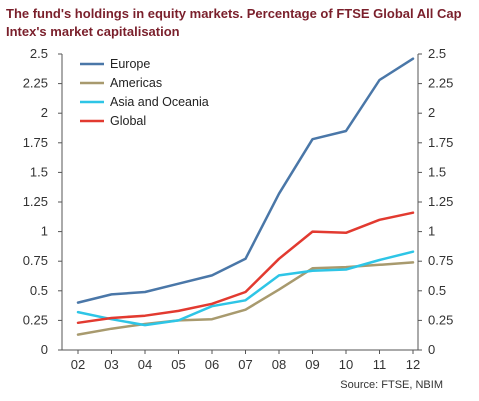  Describe the element at coordinates (312, 364) in the screenshot. I see `x-tick-label: 09` at that location.